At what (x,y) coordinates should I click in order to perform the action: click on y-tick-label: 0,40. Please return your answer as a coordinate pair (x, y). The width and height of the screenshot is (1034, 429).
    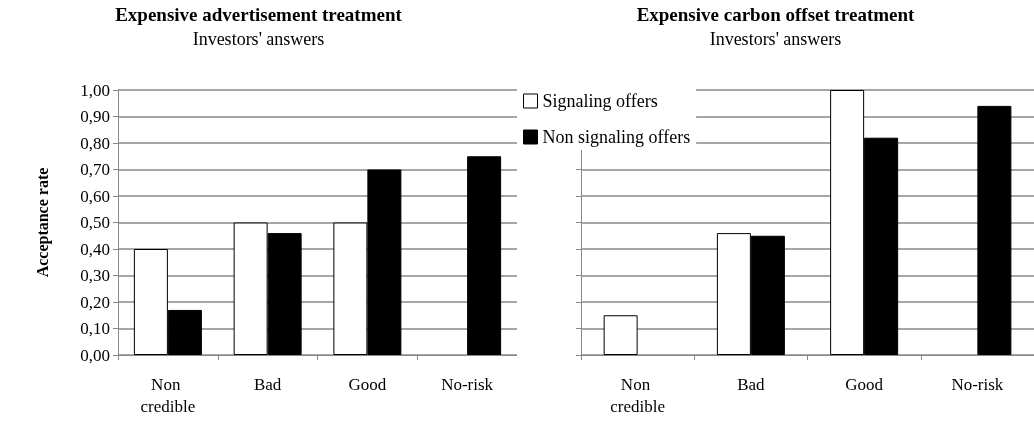
    Looking at the image, I should click on (95, 249).